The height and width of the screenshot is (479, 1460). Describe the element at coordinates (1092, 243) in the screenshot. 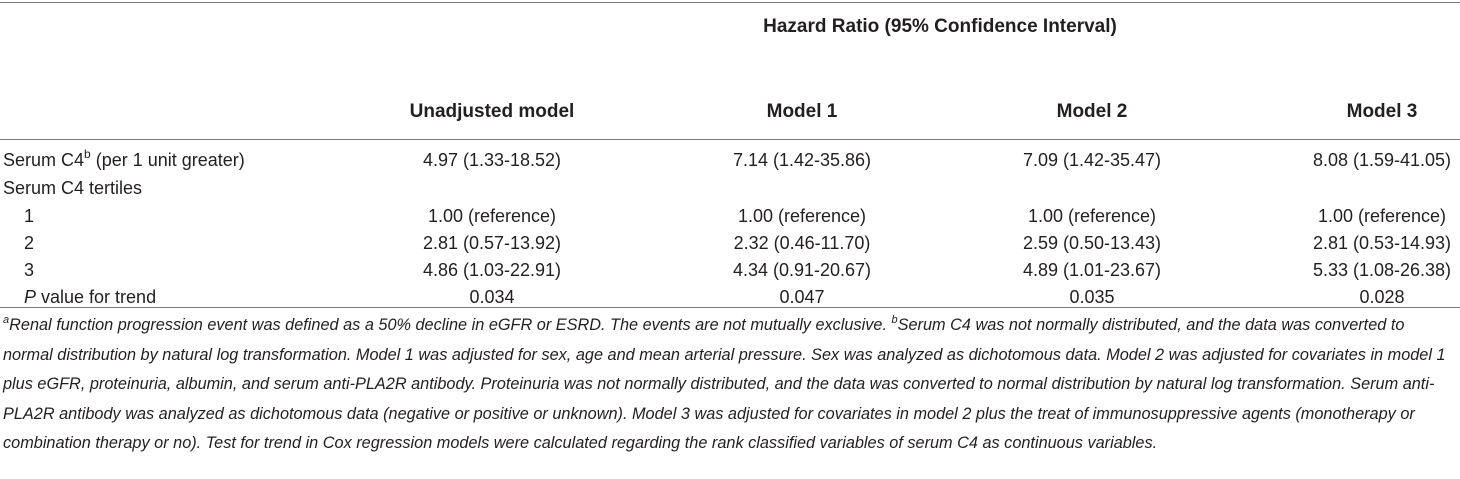

I see `table-cell: 2.59 (0.50-13.43)` at that location.